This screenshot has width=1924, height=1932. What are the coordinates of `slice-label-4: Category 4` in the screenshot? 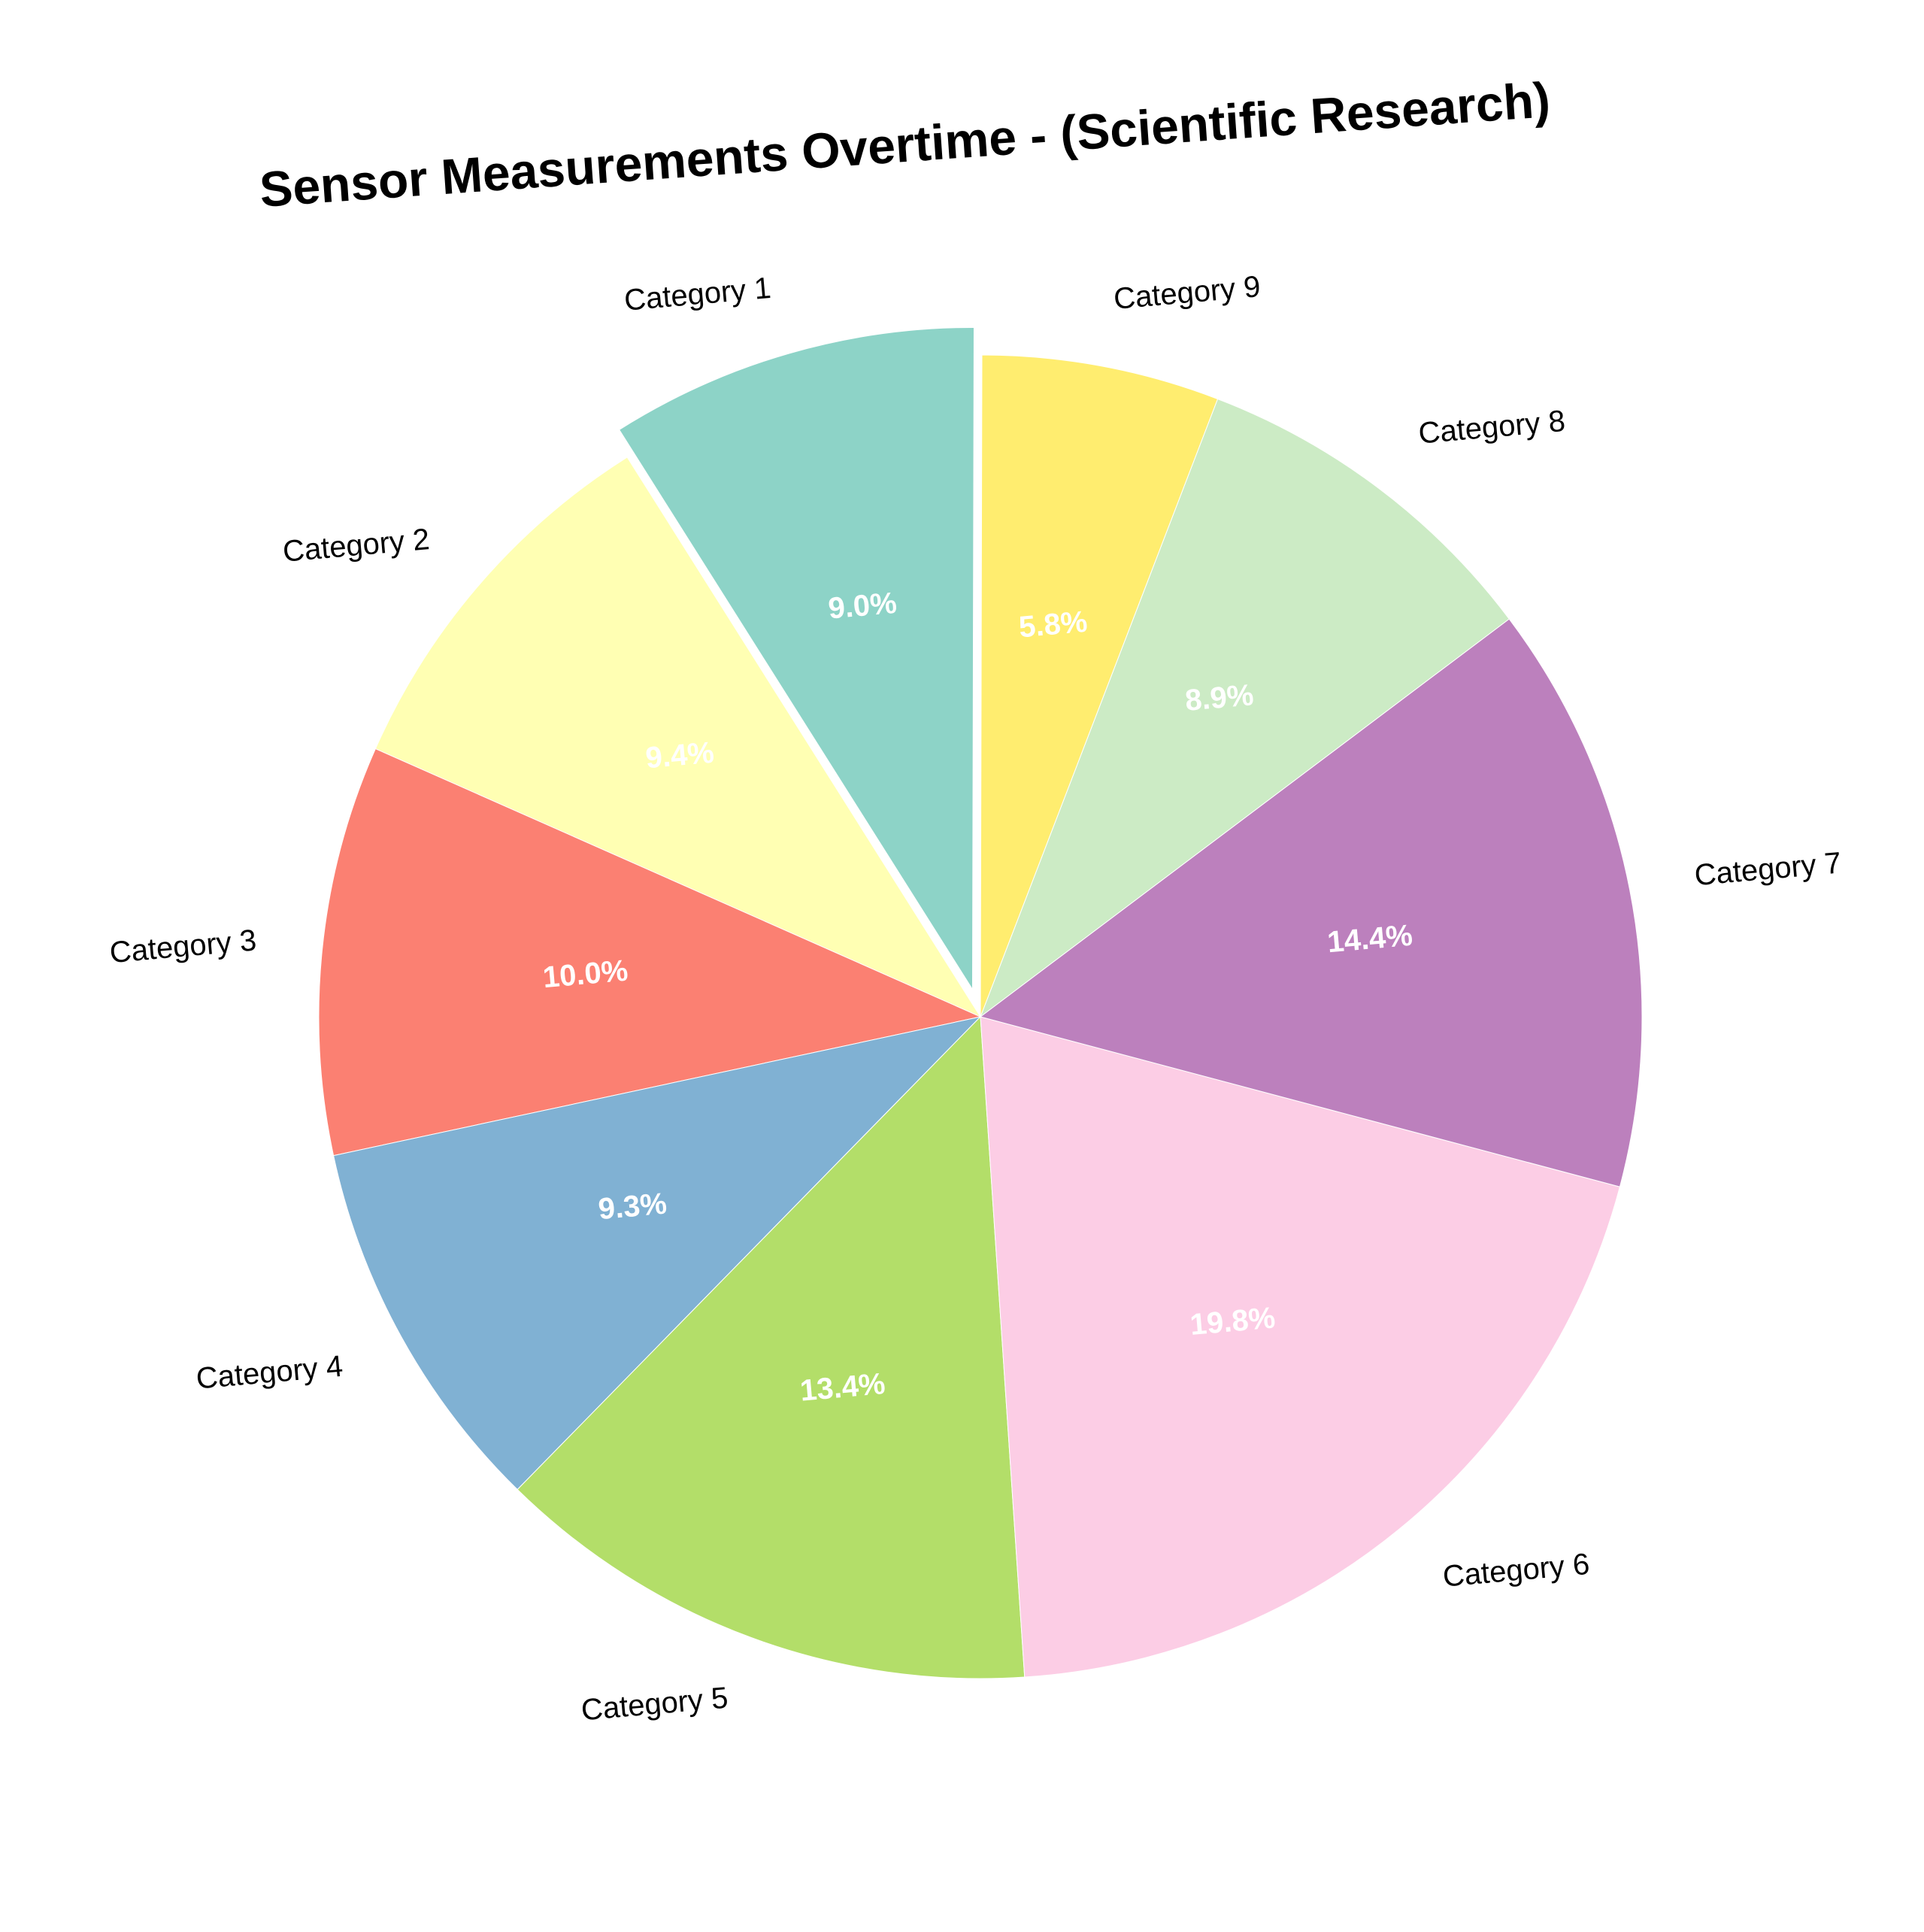 It's located at (269, 1373).